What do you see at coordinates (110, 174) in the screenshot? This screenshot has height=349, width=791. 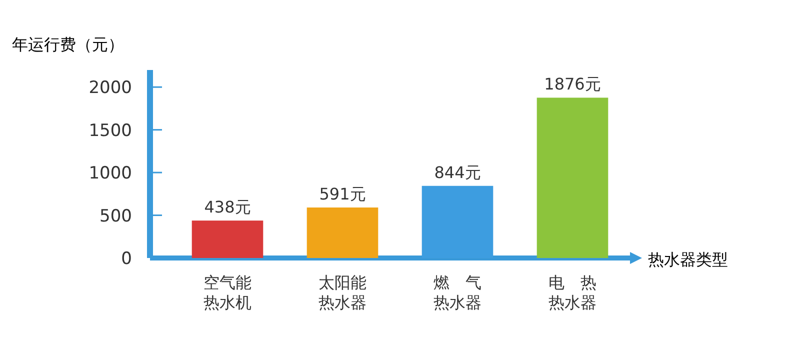 I see `y-tick-label: 1000` at bounding box center [110, 174].